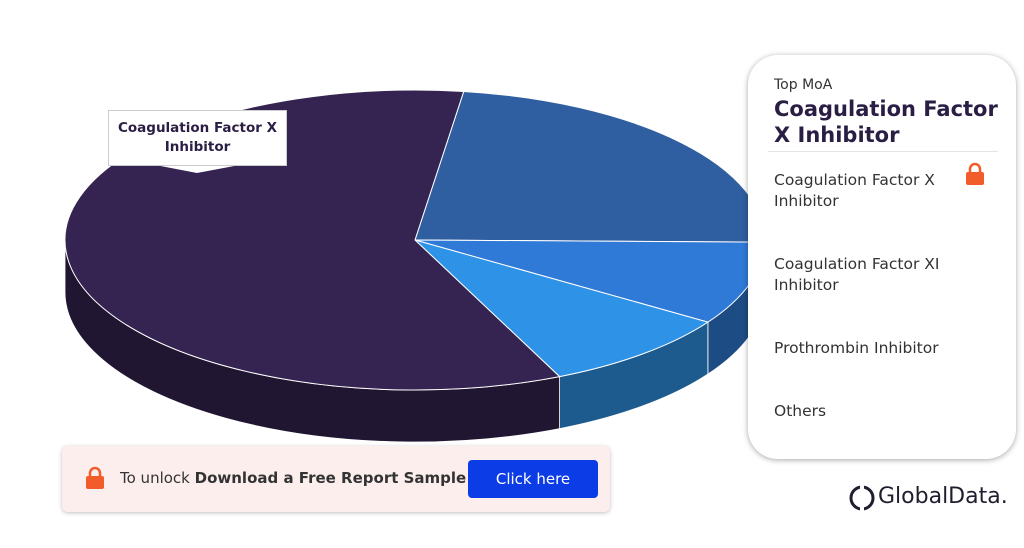 The height and width of the screenshot is (548, 1024). Describe the element at coordinates (857, 274) in the screenshot. I see `legend-entry: Coagulation Factor XI Inhibitor` at that location.